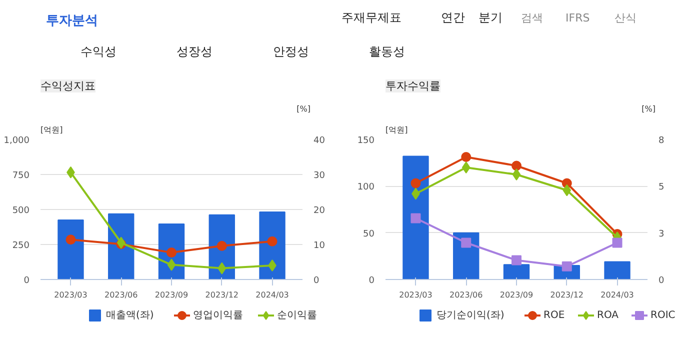 The width and height of the screenshot is (697, 342). What do you see at coordinates (98, 51) in the screenshot?
I see `text: 수익성` at bounding box center [98, 51].